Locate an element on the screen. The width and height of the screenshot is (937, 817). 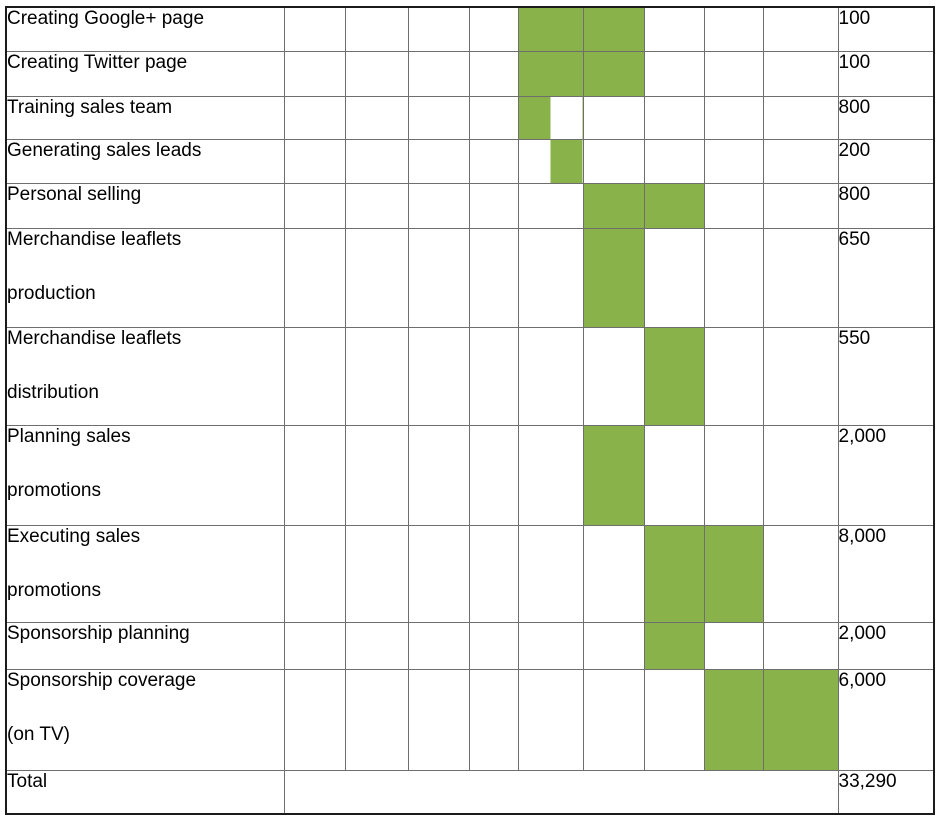
total-row: Total 33,290 is located at coordinates (470, 792).